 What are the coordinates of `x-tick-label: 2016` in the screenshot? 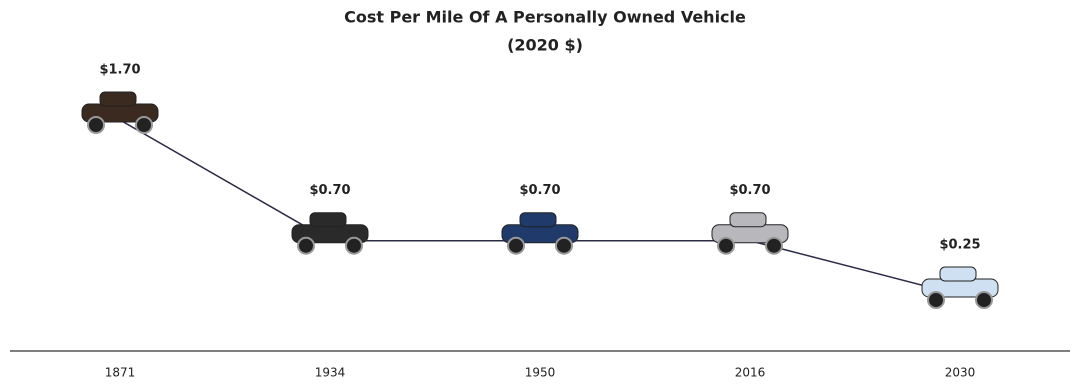 It's located at (750, 373).